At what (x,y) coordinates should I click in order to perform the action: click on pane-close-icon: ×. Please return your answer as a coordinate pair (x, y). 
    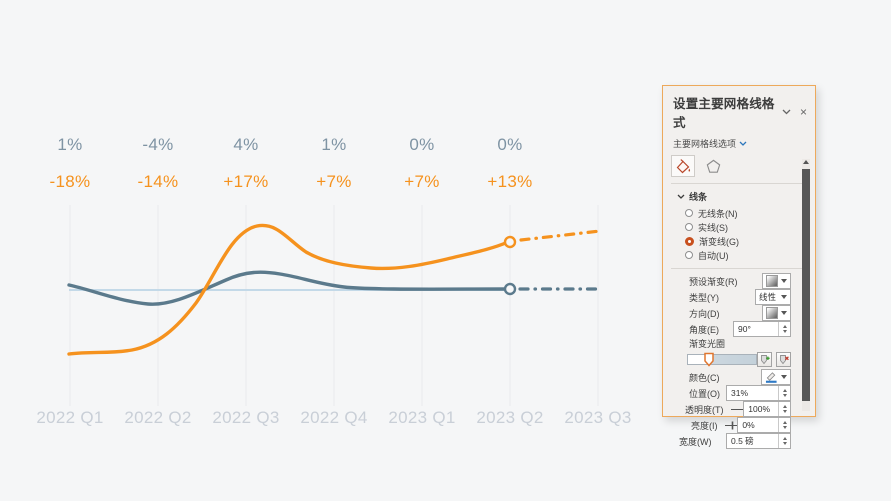
    Looking at the image, I should click on (803, 112).